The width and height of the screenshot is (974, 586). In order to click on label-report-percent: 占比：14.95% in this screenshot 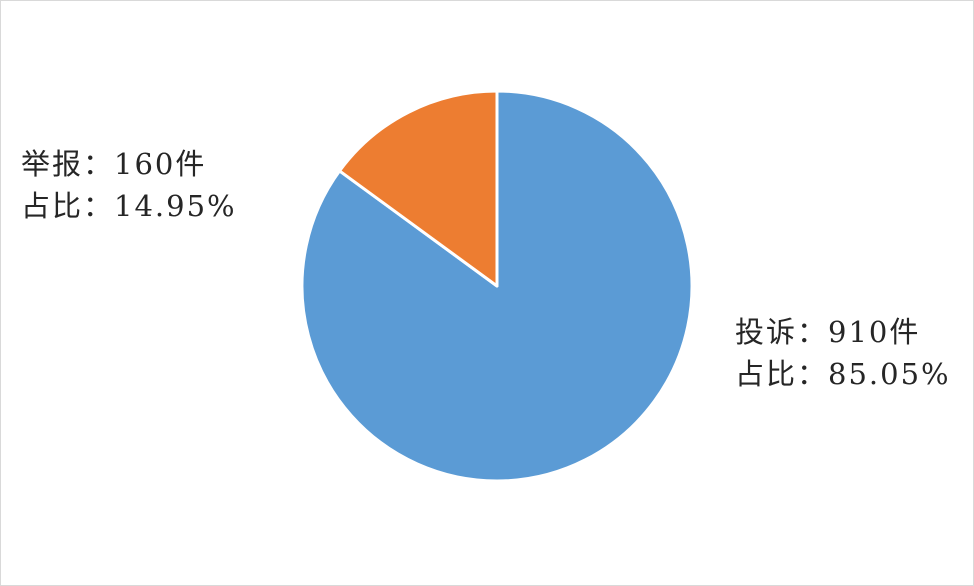, I will do `click(129, 206)`.